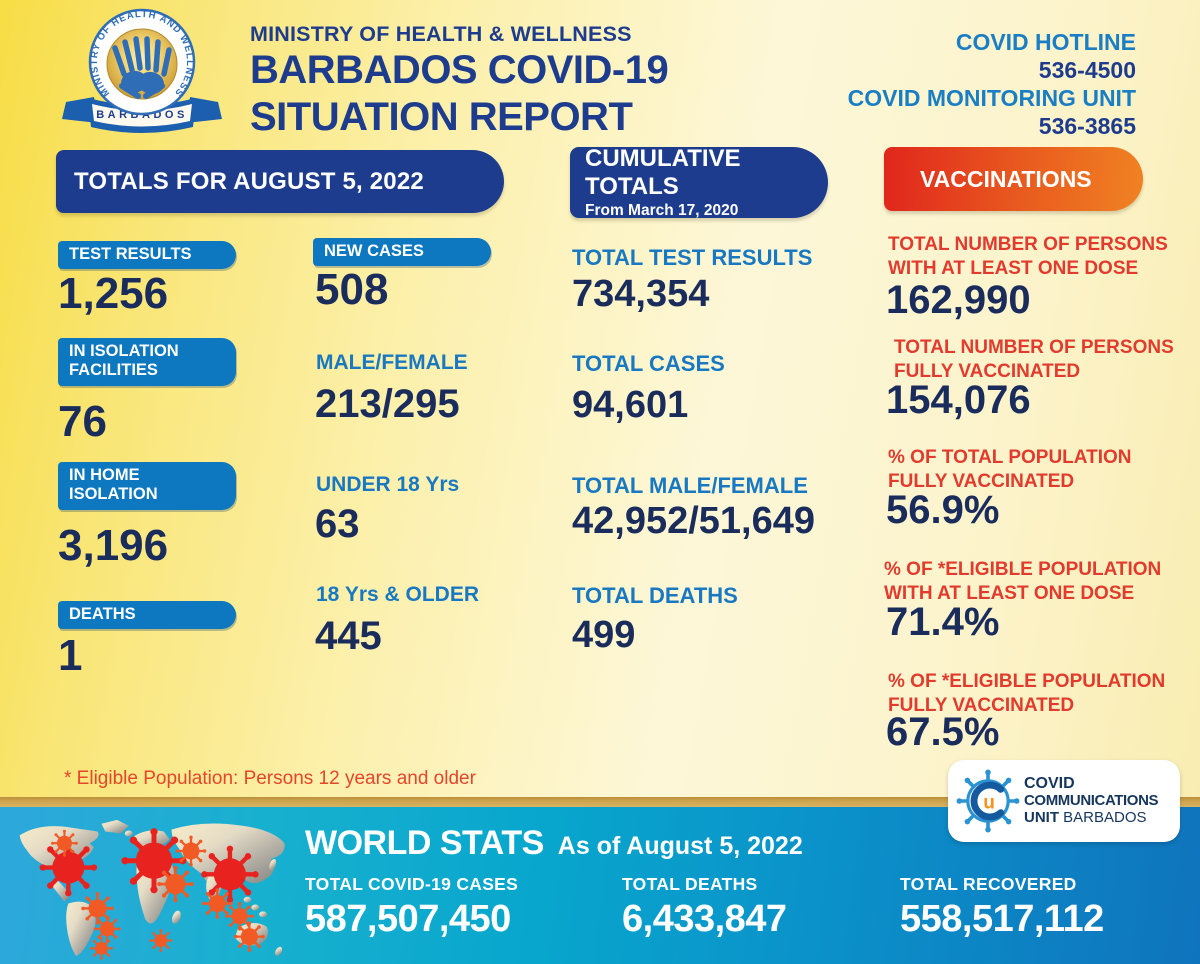 The width and height of the screenshot is (1200, 964). I want to click on cumulative-totals-subtitle: From March 17, 2020, so click(662, 210).